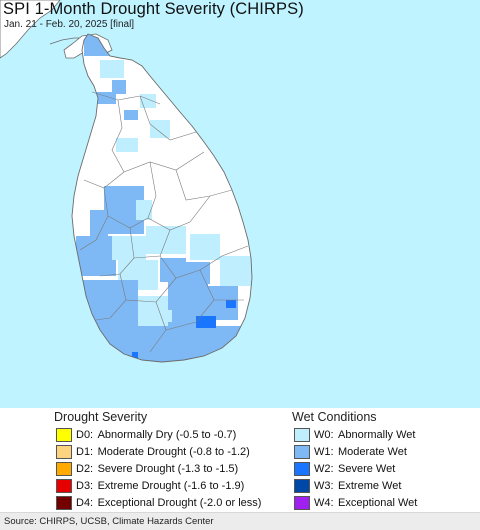  I want to click on legend-item-w2: W2: Severe Wet, so click(344, 469).